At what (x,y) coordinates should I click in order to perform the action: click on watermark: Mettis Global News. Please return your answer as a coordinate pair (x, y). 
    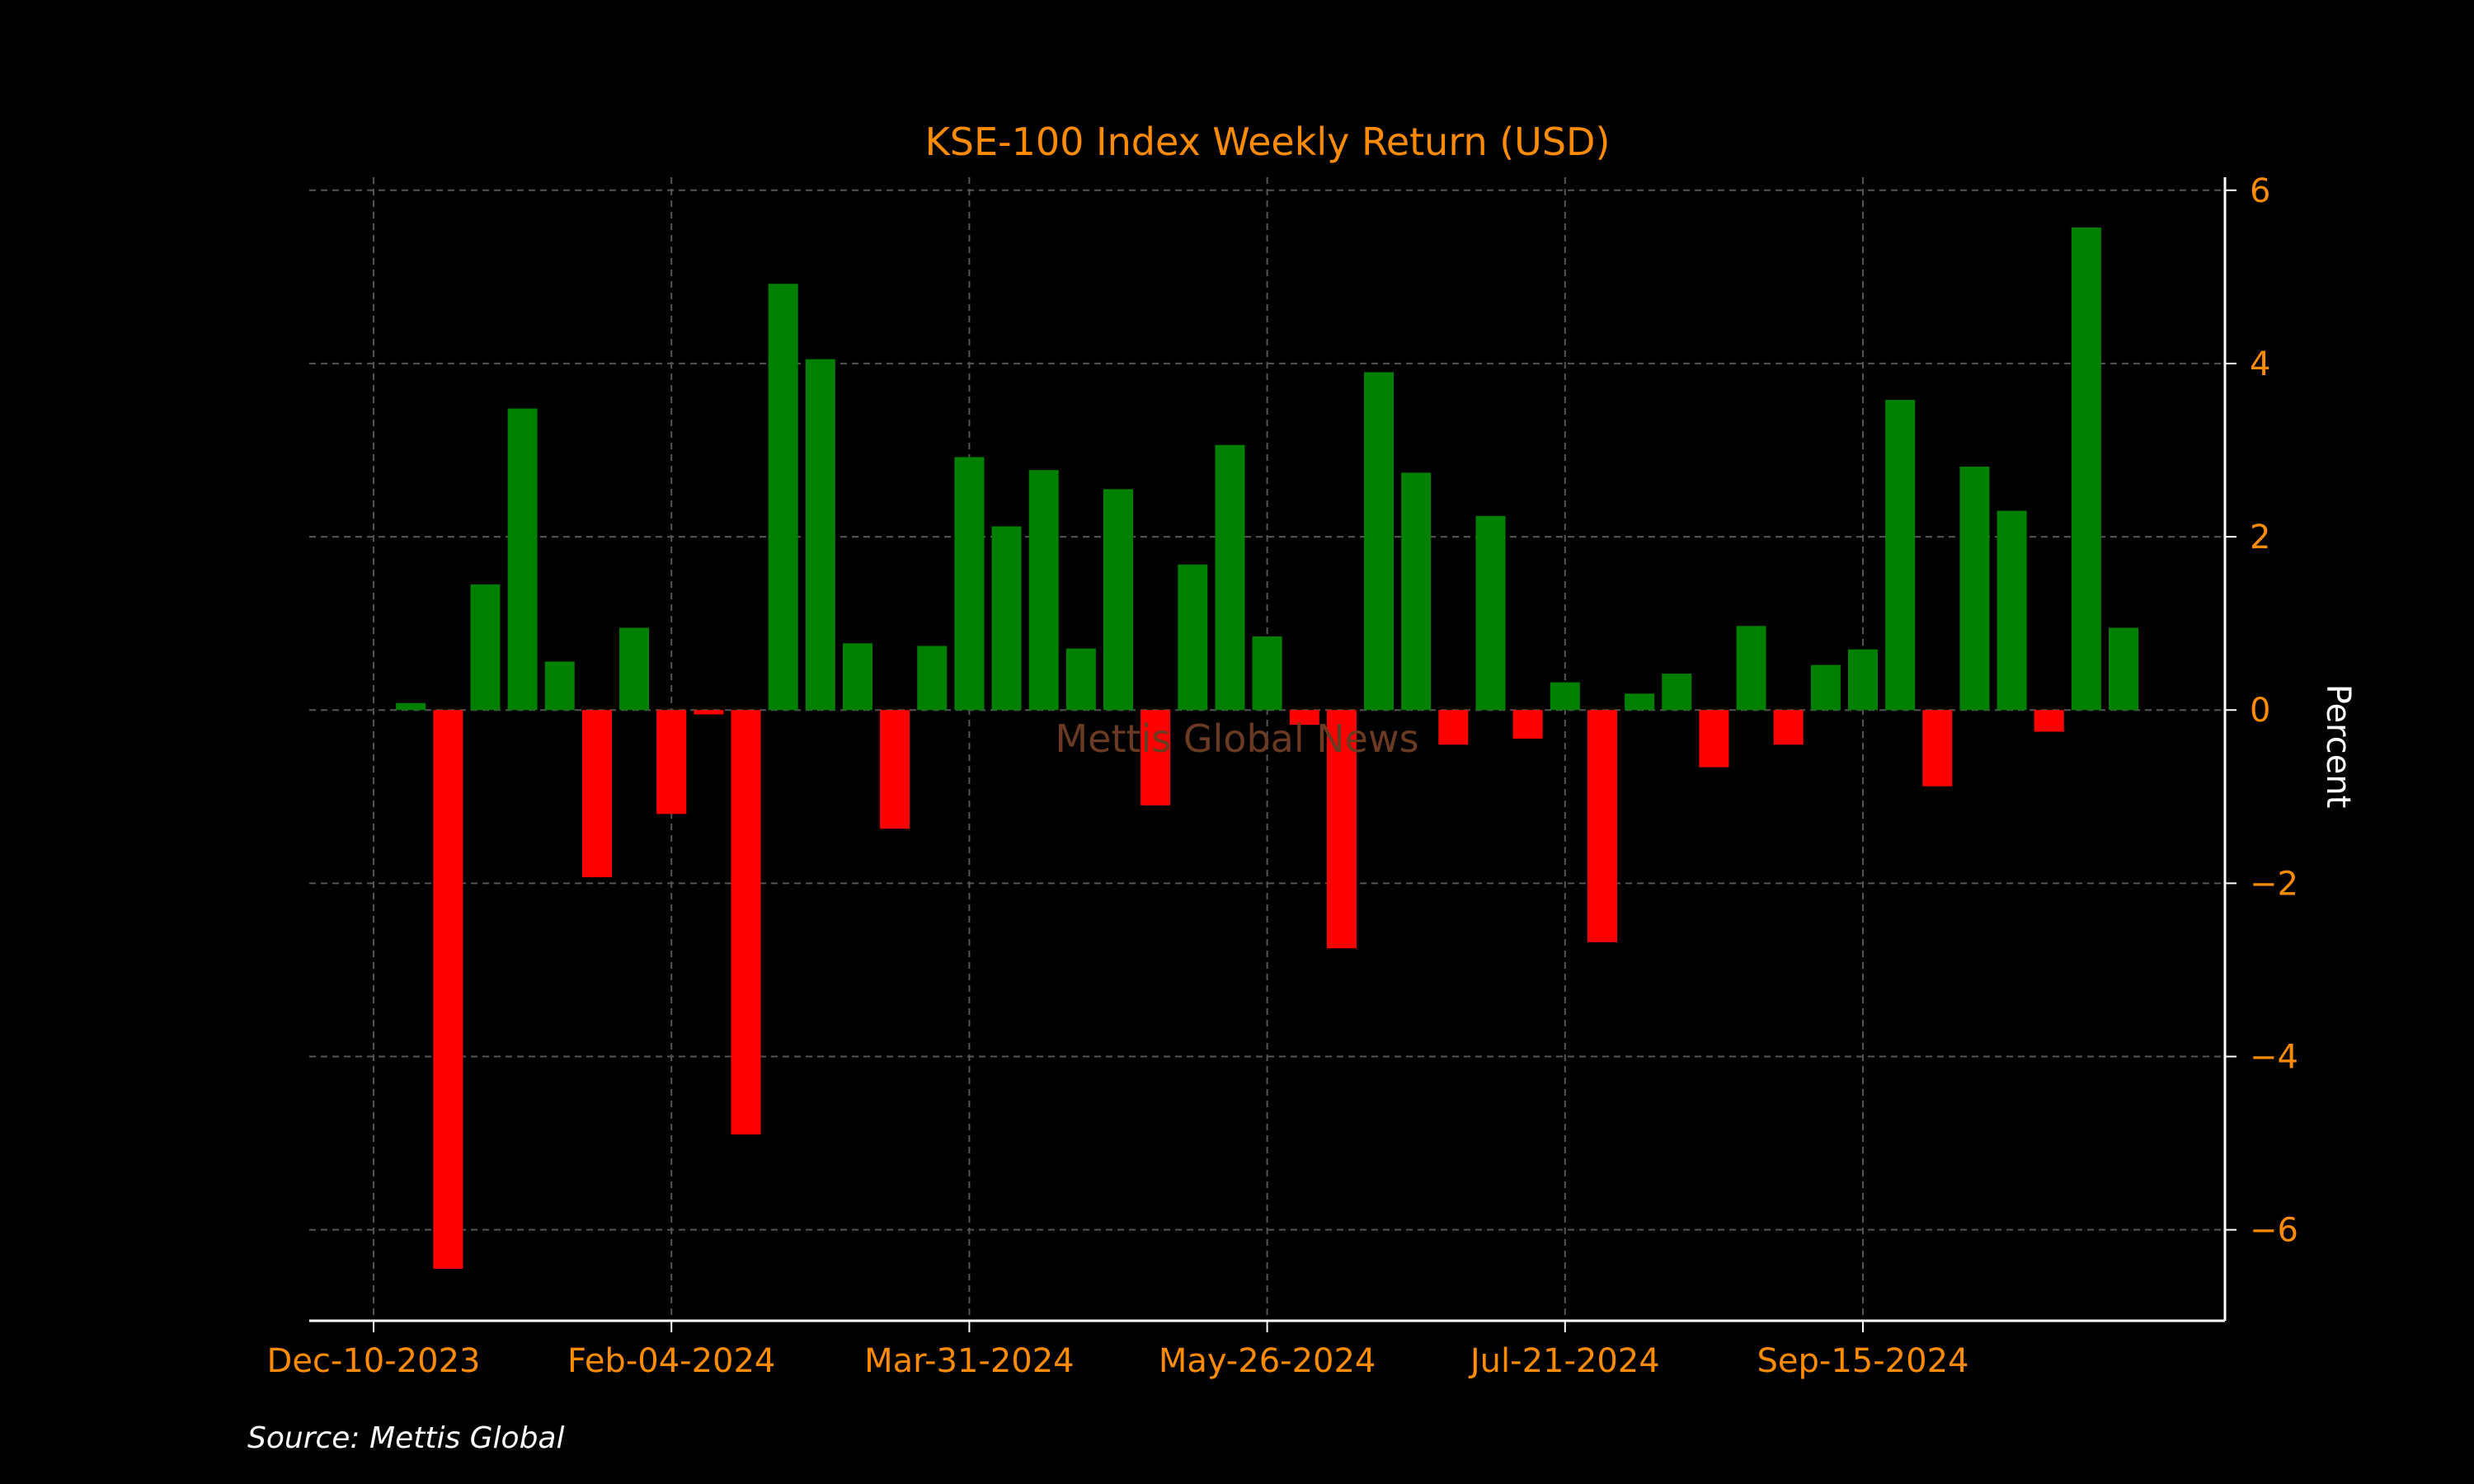
    Looking at the image, I should click on (1236, 738).